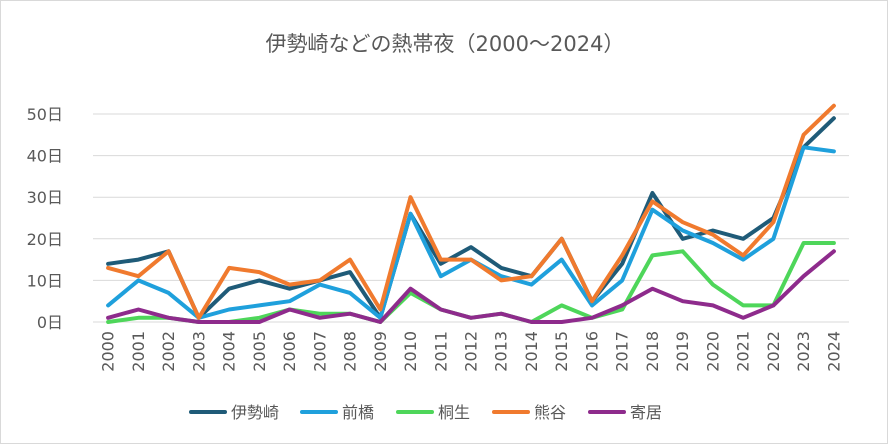 This screenshot has width=888, height=445. I want to click on x-tick-label: 2004, so click(229, 351).